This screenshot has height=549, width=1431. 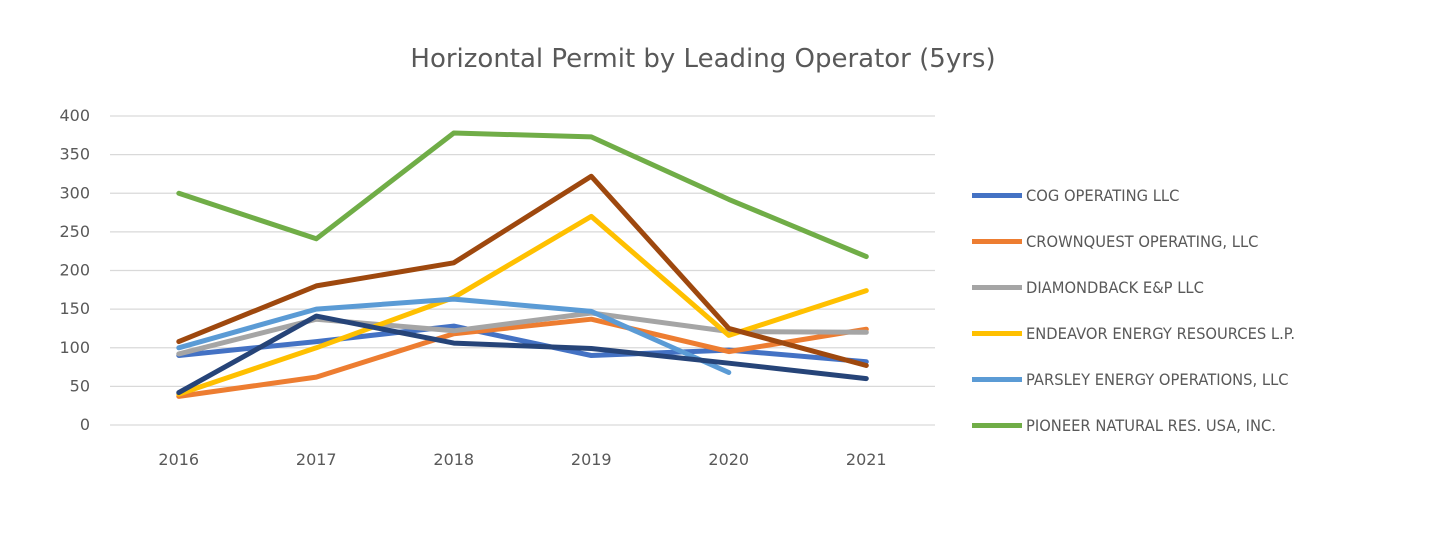 I want to click on legend-label: CROWNQUEST OPERATING, LLC, so click(x=1142, y=241).